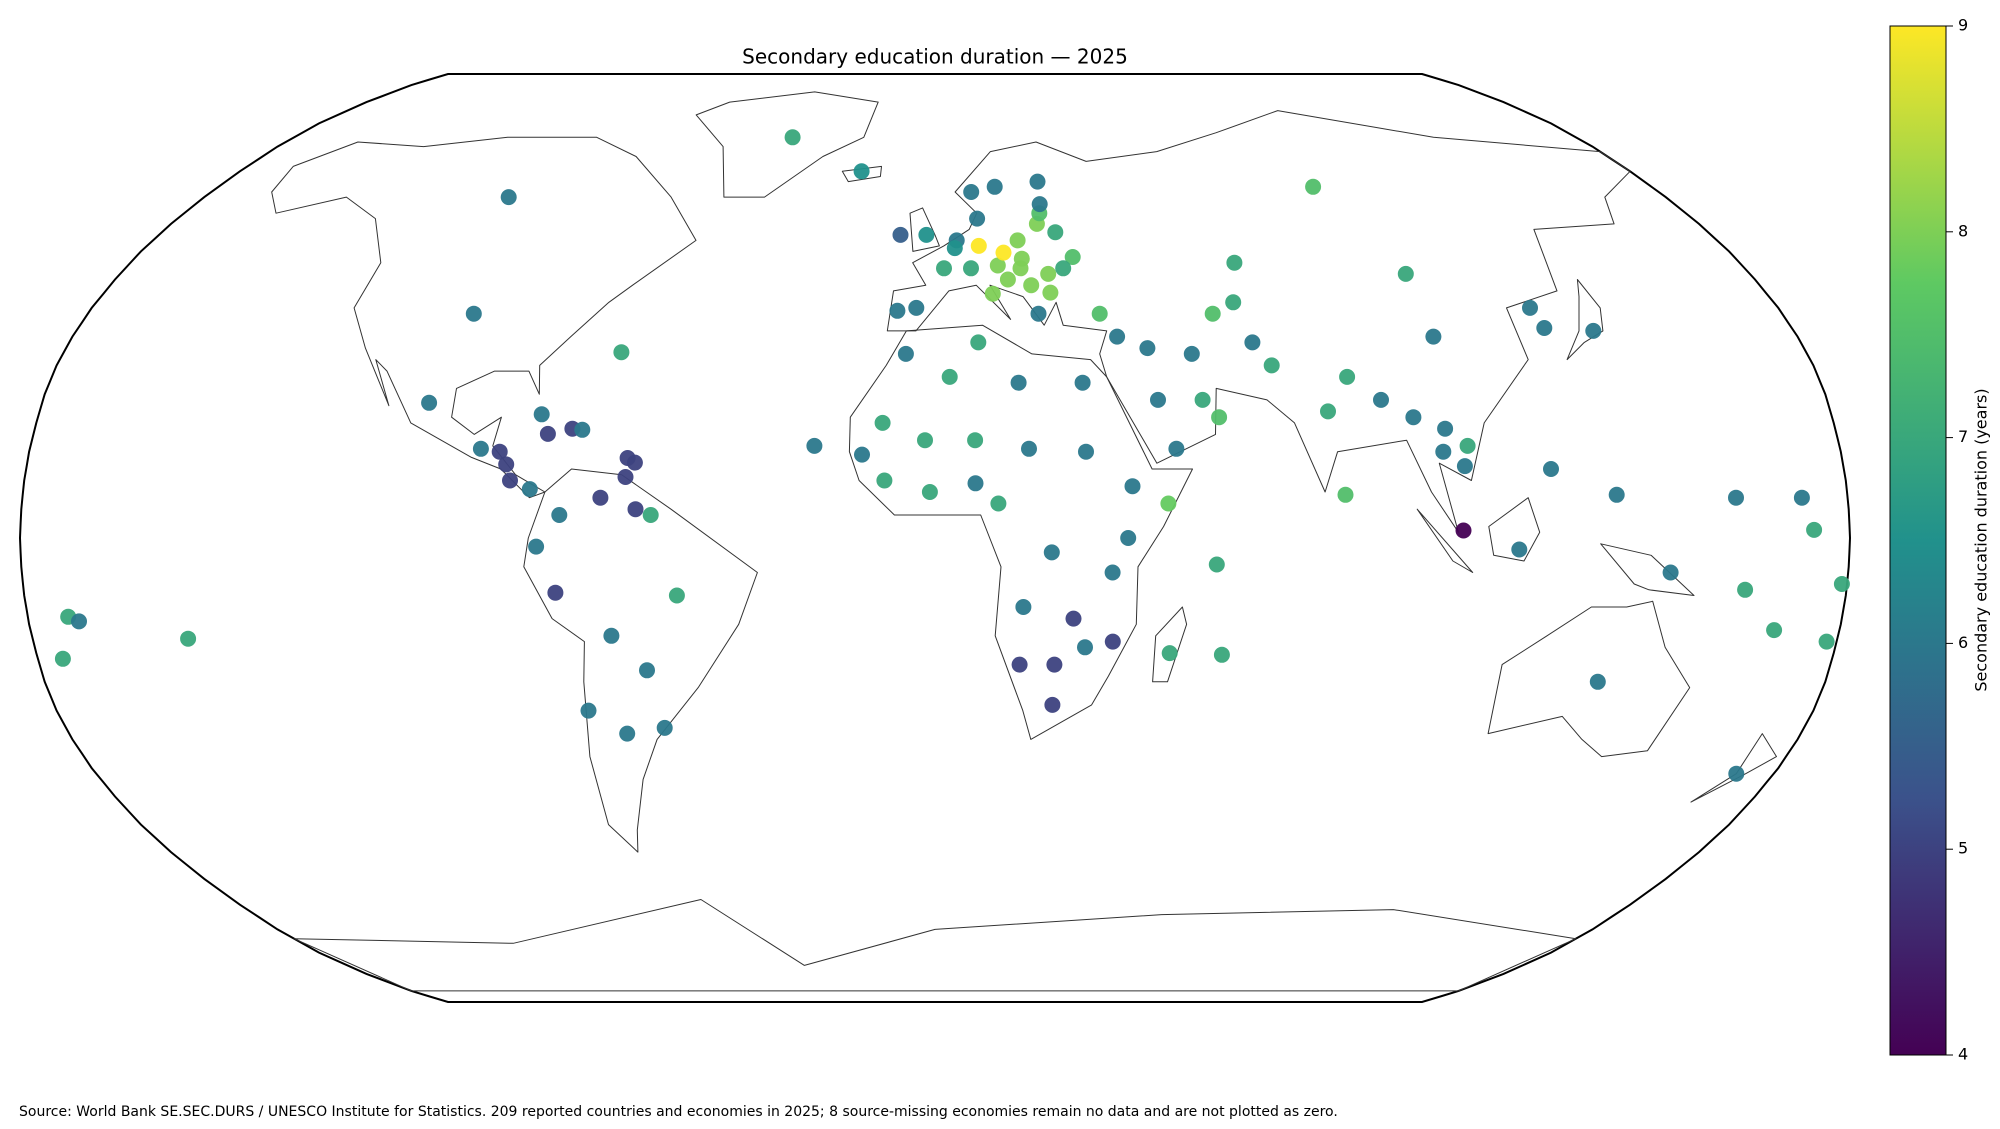 Image resolution: width=2000 pixels, height=1129 pixels. Describe the element at coordinates (1957, 540) in the screenshot. I see `colorbar-ticks: 4 5 6 7 8 9` at that location.